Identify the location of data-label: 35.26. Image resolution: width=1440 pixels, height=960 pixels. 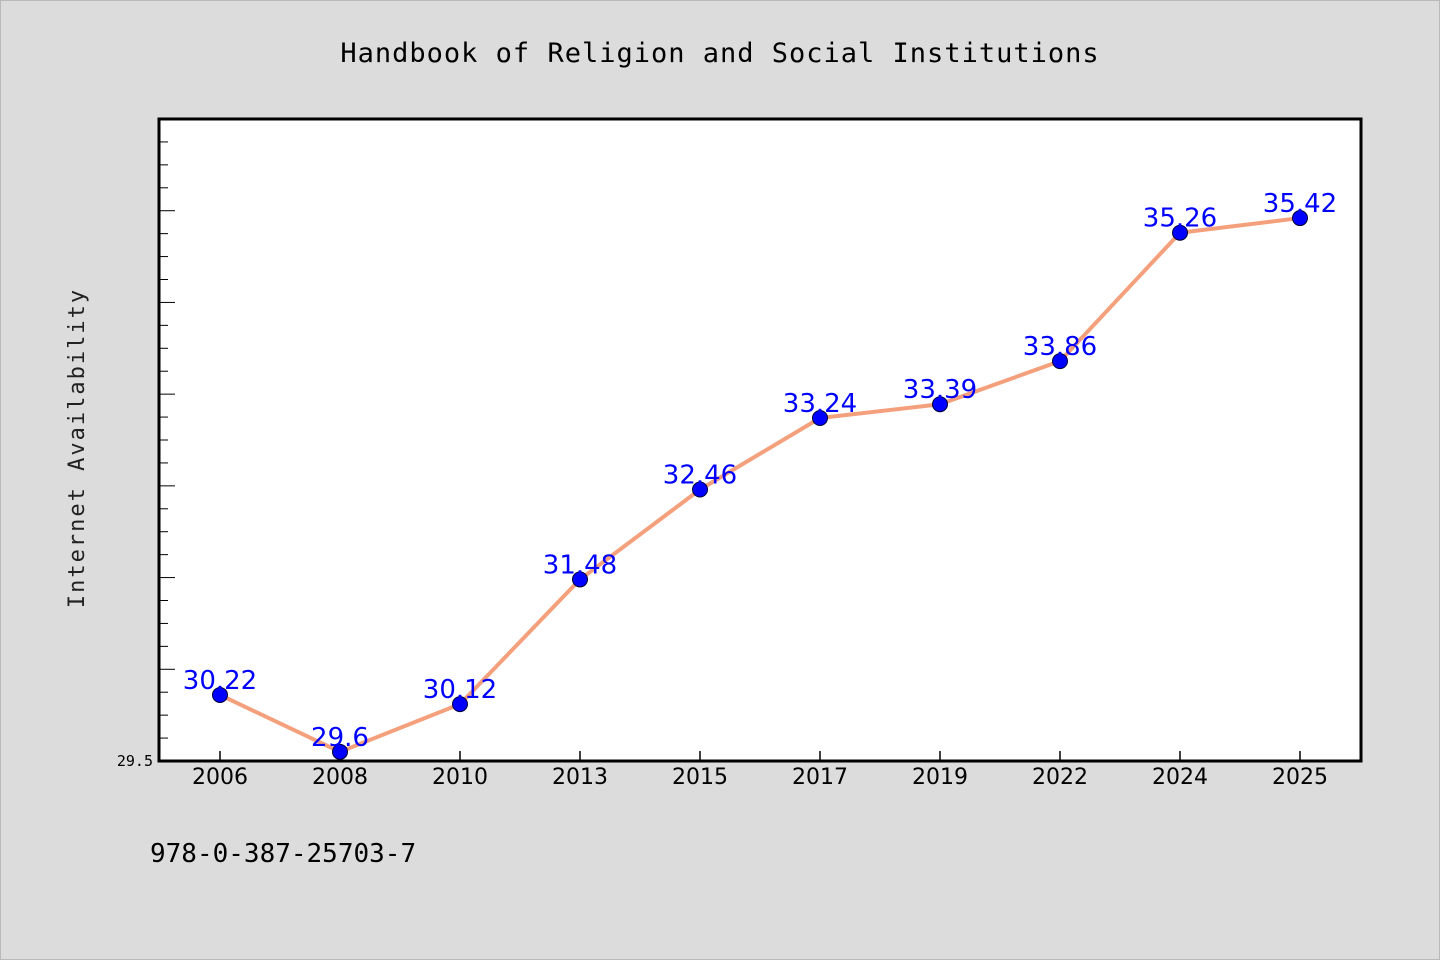
(1180, 219).